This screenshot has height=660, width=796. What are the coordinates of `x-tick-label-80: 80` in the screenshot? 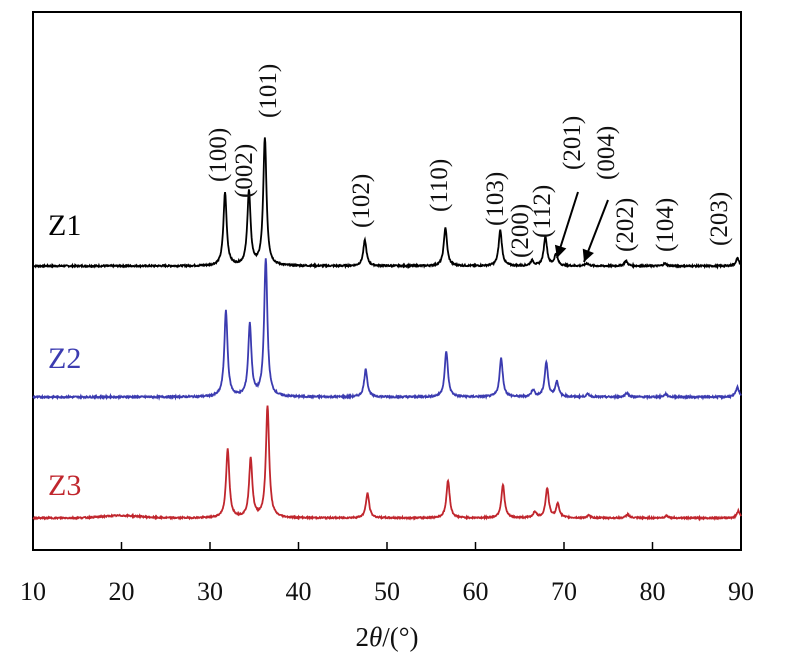 It's located at (653, 591).